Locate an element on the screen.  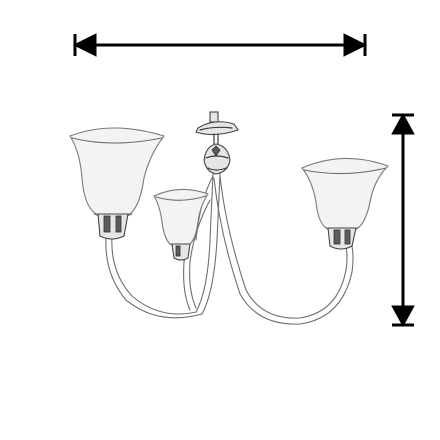
hub-body is located at coordinates (217, 159).